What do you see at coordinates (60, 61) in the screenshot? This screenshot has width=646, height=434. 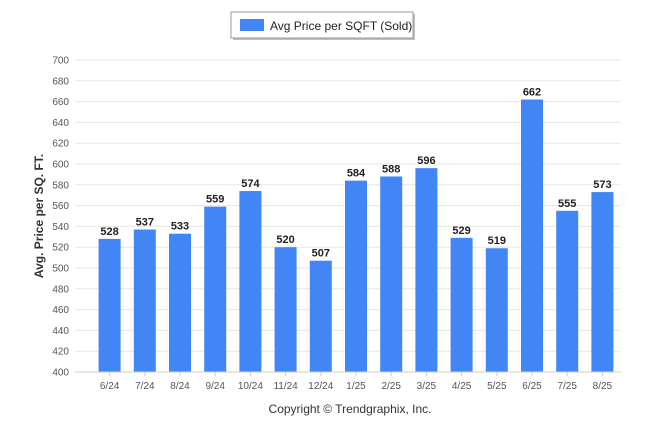 I see `y-tick-label: 700` at bounding box center [60, 61].